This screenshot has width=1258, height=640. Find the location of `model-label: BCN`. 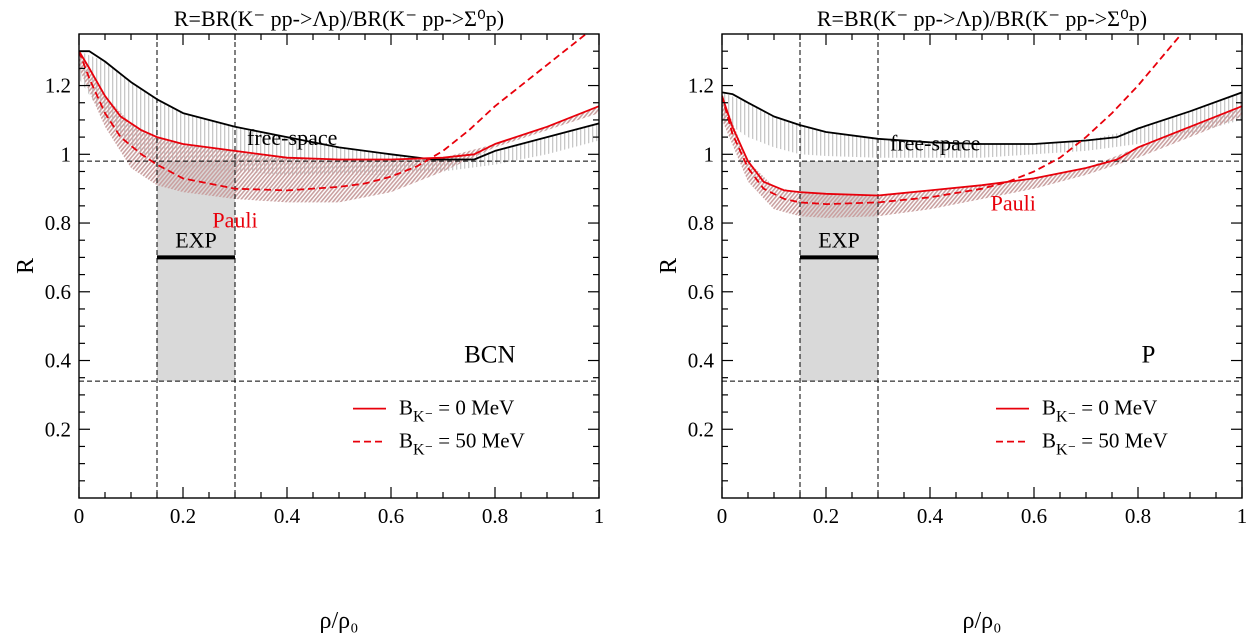

model-label: BCN is located at coordinates (489, 355).